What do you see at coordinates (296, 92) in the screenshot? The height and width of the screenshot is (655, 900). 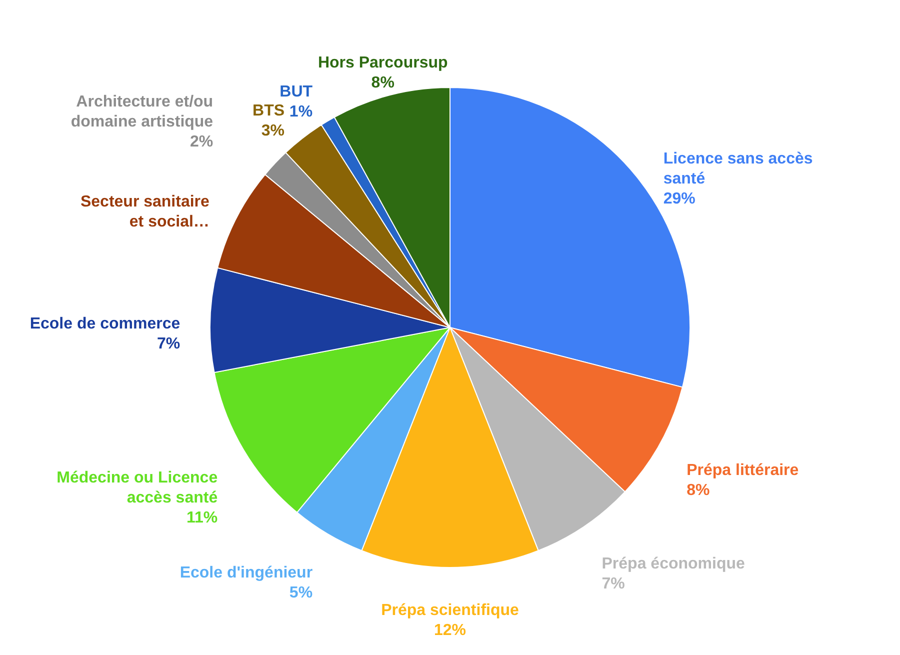 I see `slice-label: BUT` at bounding box center [296, 92].